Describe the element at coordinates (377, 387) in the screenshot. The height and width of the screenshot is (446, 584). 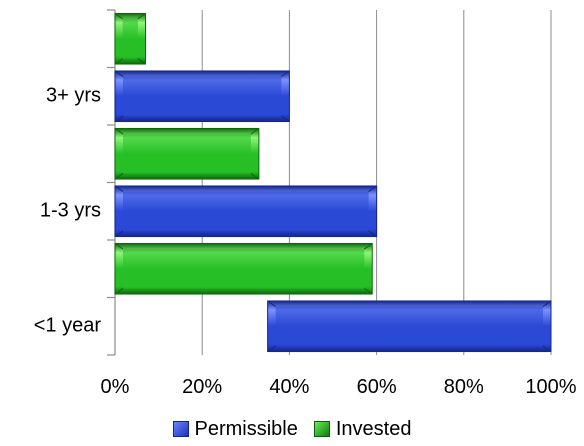
I see `x-tick-label: 60%` at that location.